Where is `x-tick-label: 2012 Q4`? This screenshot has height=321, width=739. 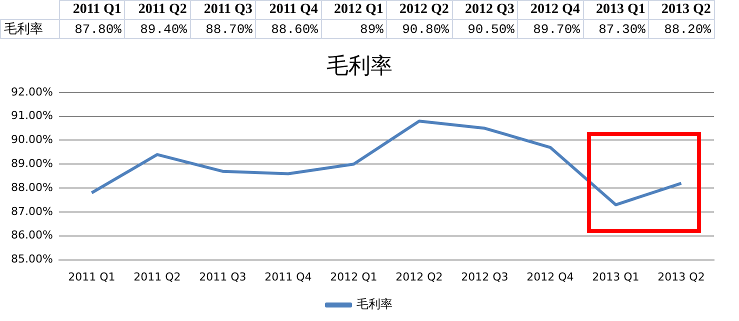
x-tick-label: 2012 Q4 is located at coordinates (550, 277).